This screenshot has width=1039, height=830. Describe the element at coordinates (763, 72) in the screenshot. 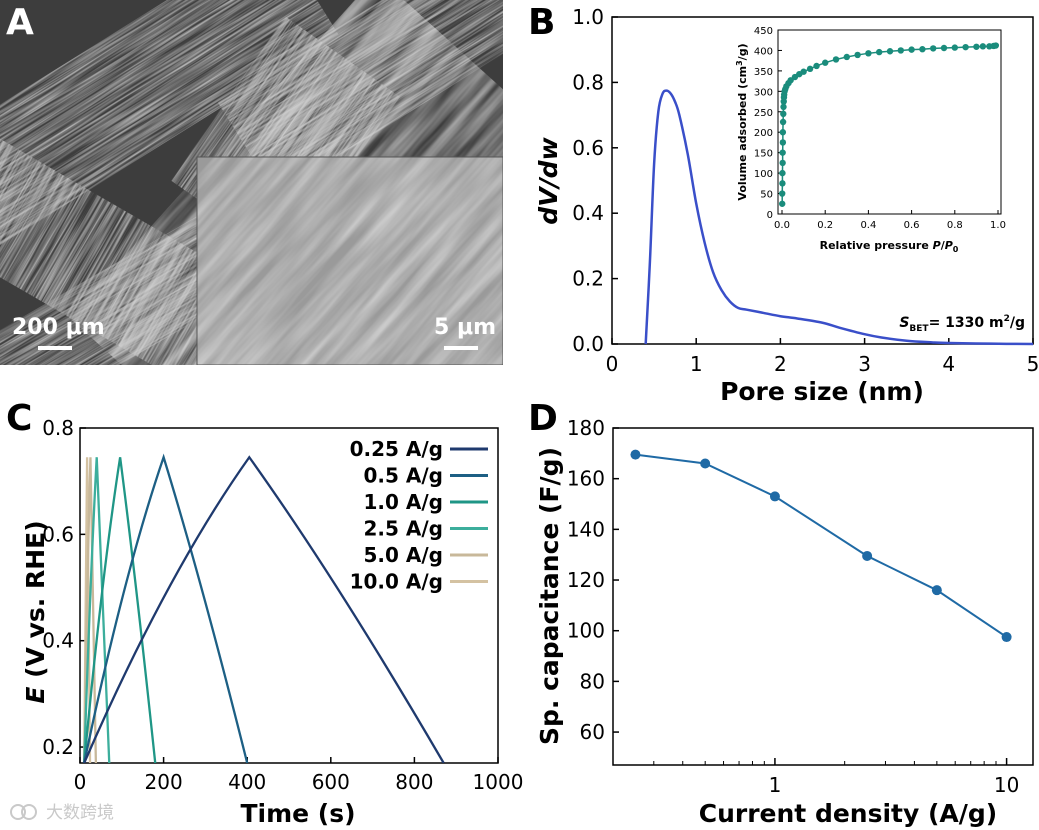

I see `inset-y-tick-label: 350` at that location.